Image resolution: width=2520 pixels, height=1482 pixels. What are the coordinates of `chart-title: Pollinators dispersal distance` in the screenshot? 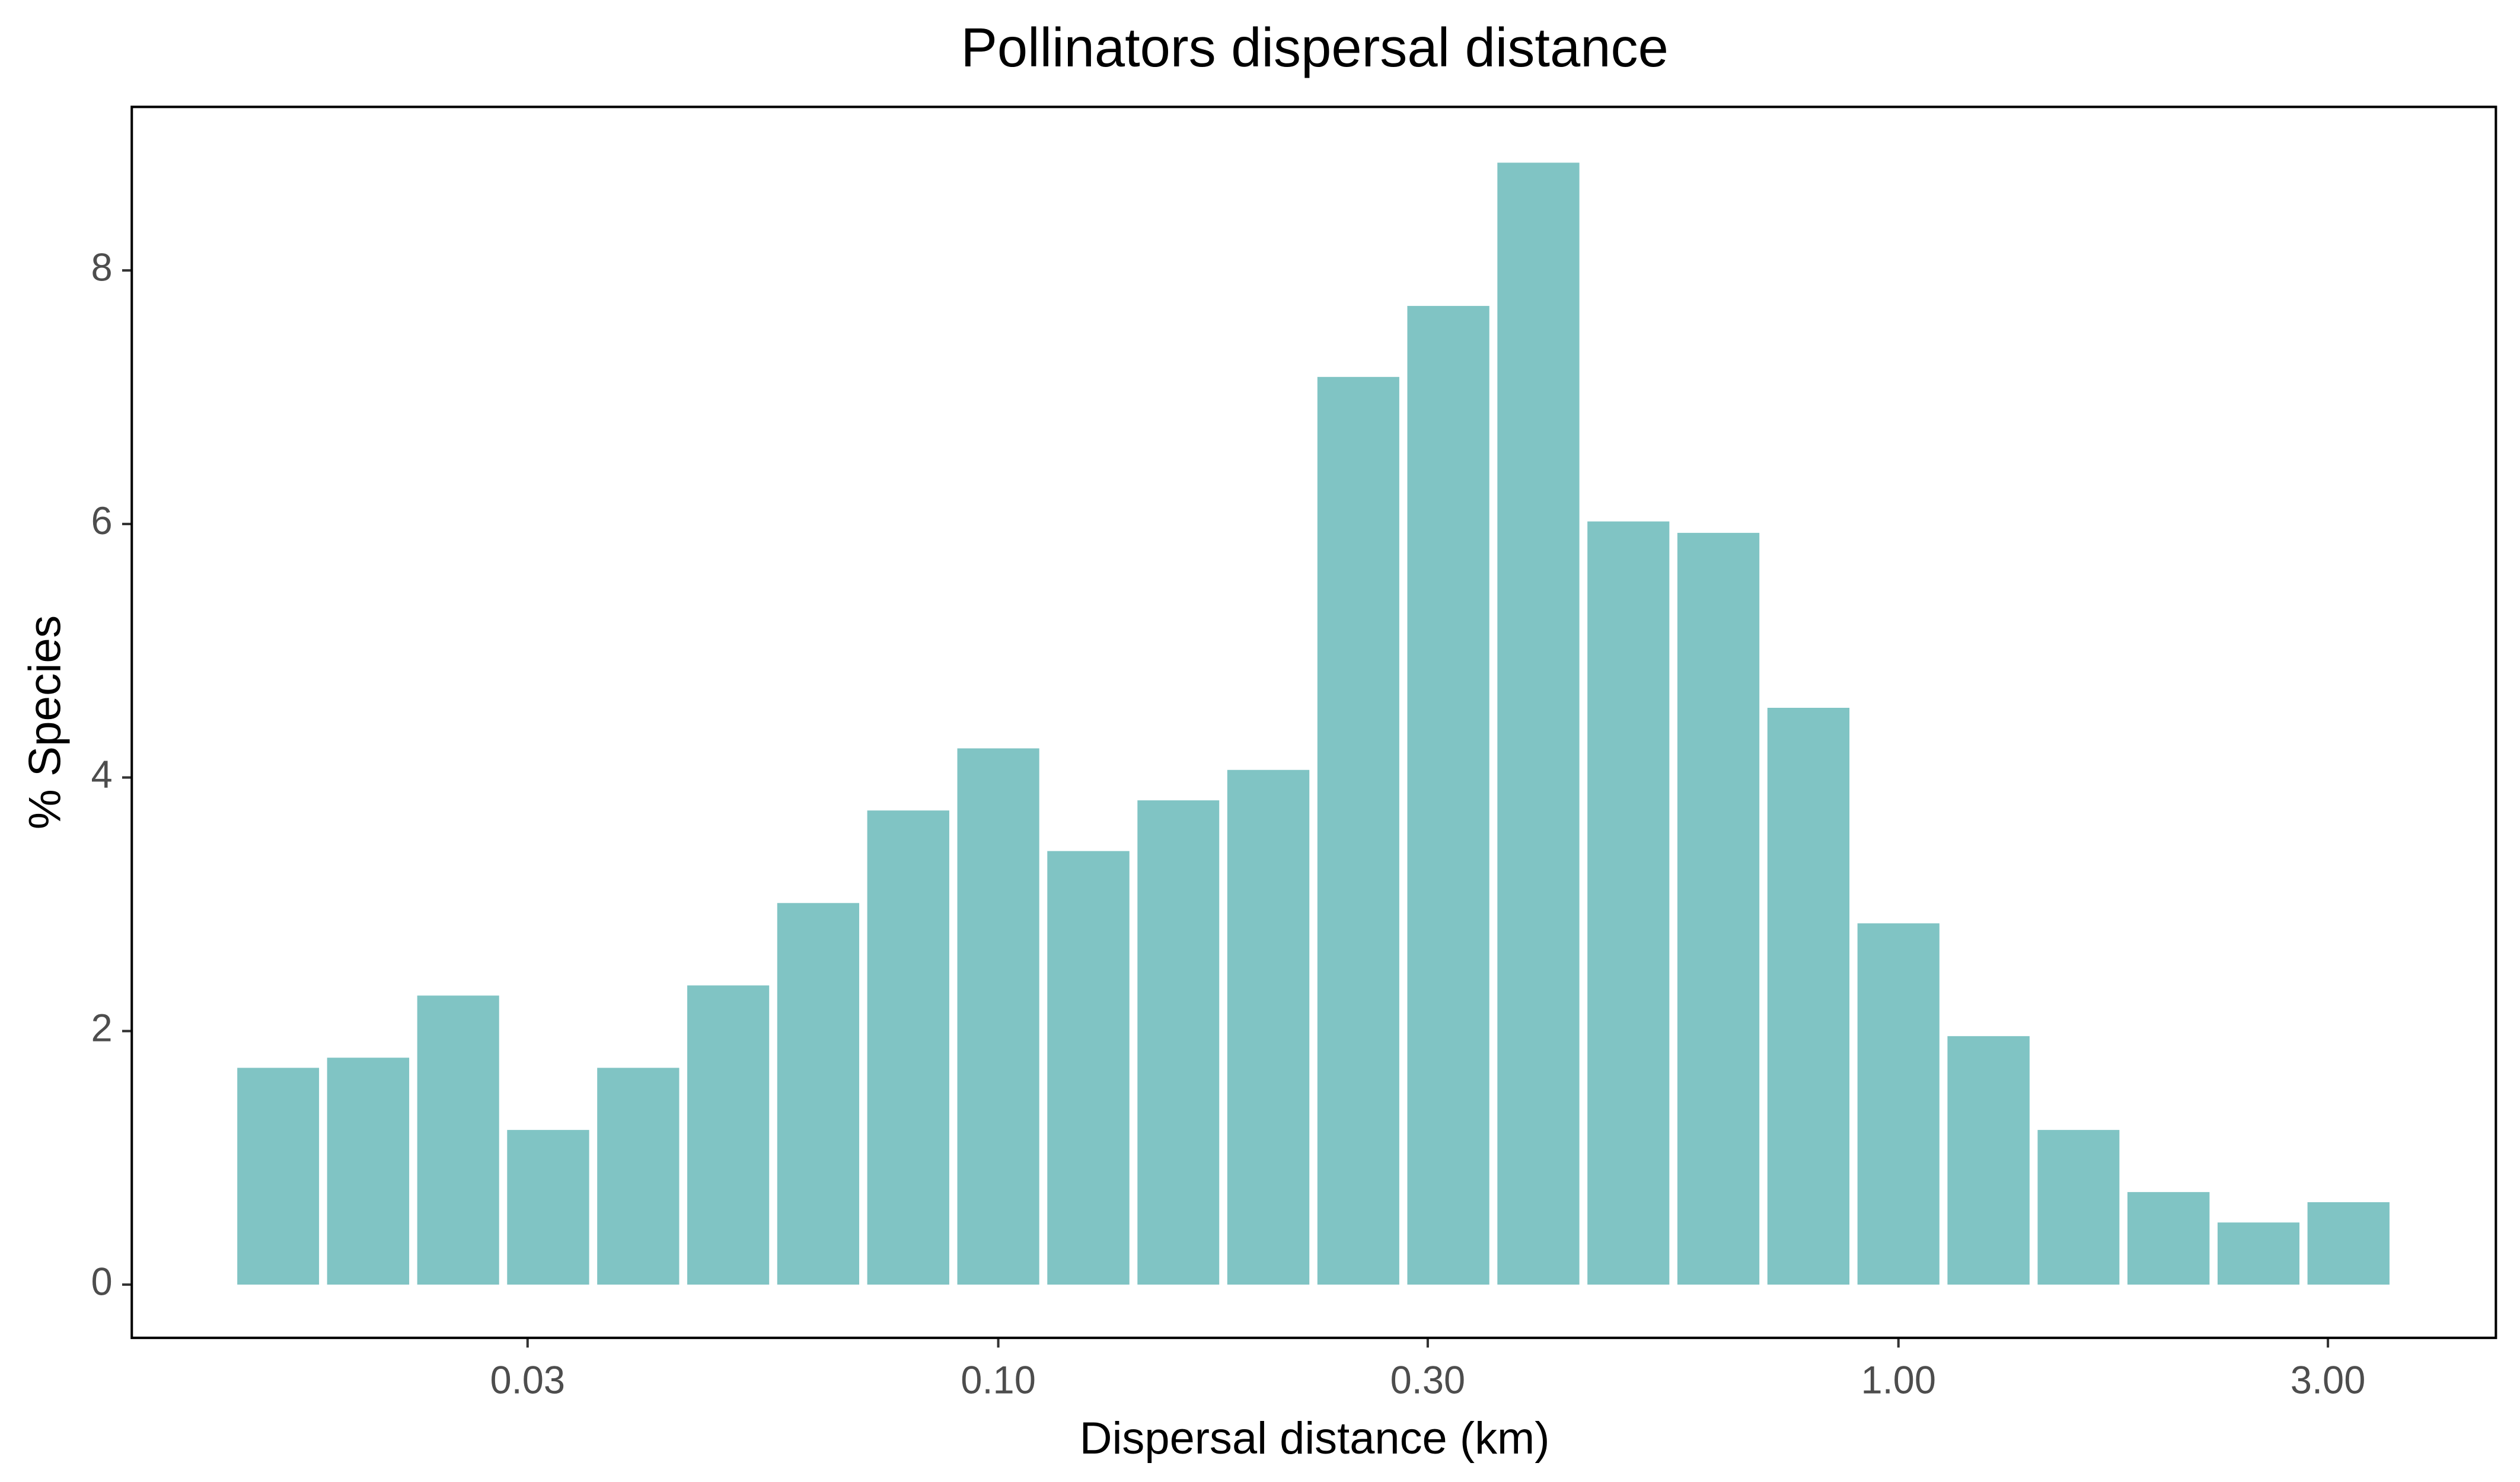 It's located at (1314, 47).